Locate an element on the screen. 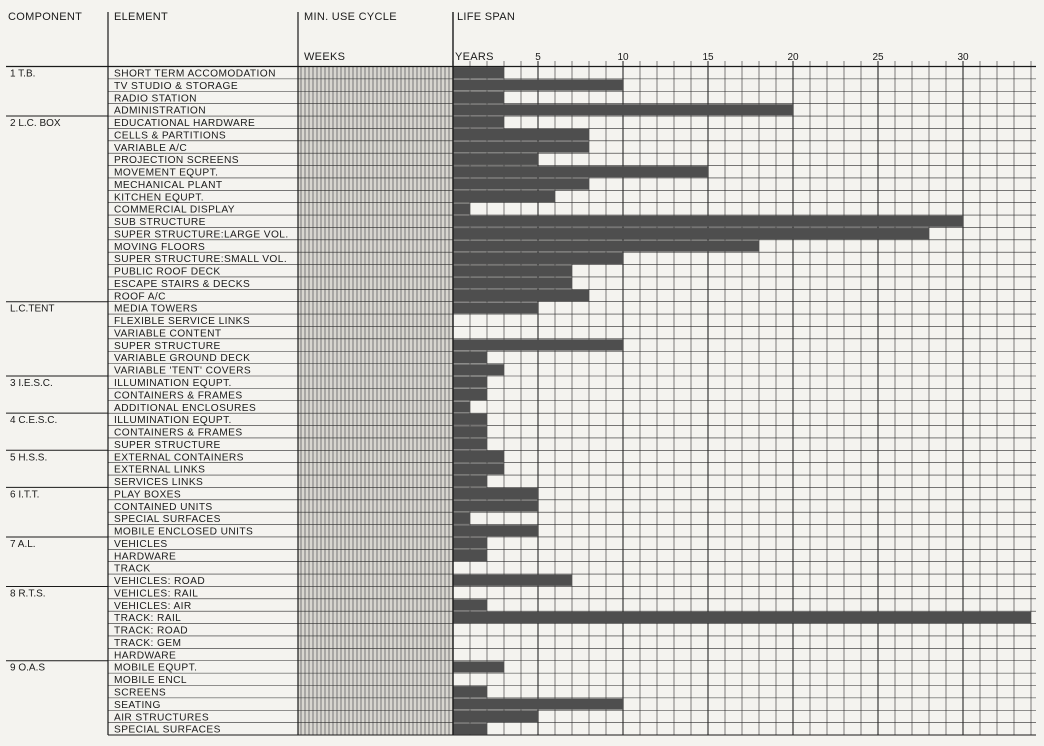 Image resolution: width=1044 pixels, height=746 pixels. element-label: SERVICES LINKS is located at coordinates (158, 482).